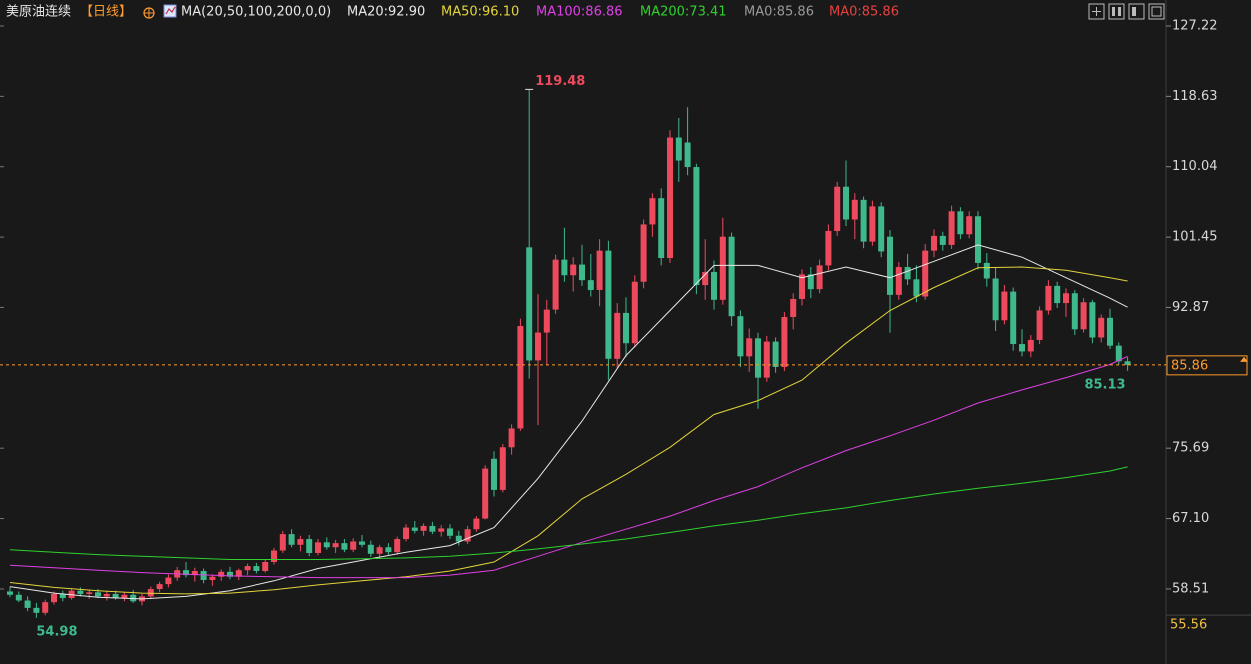 This screenshot has width=1251, height=664. Describe the element at coordinates (1190, 588) in the screenshot. I see `y-tick-label: 58.51` at that location.